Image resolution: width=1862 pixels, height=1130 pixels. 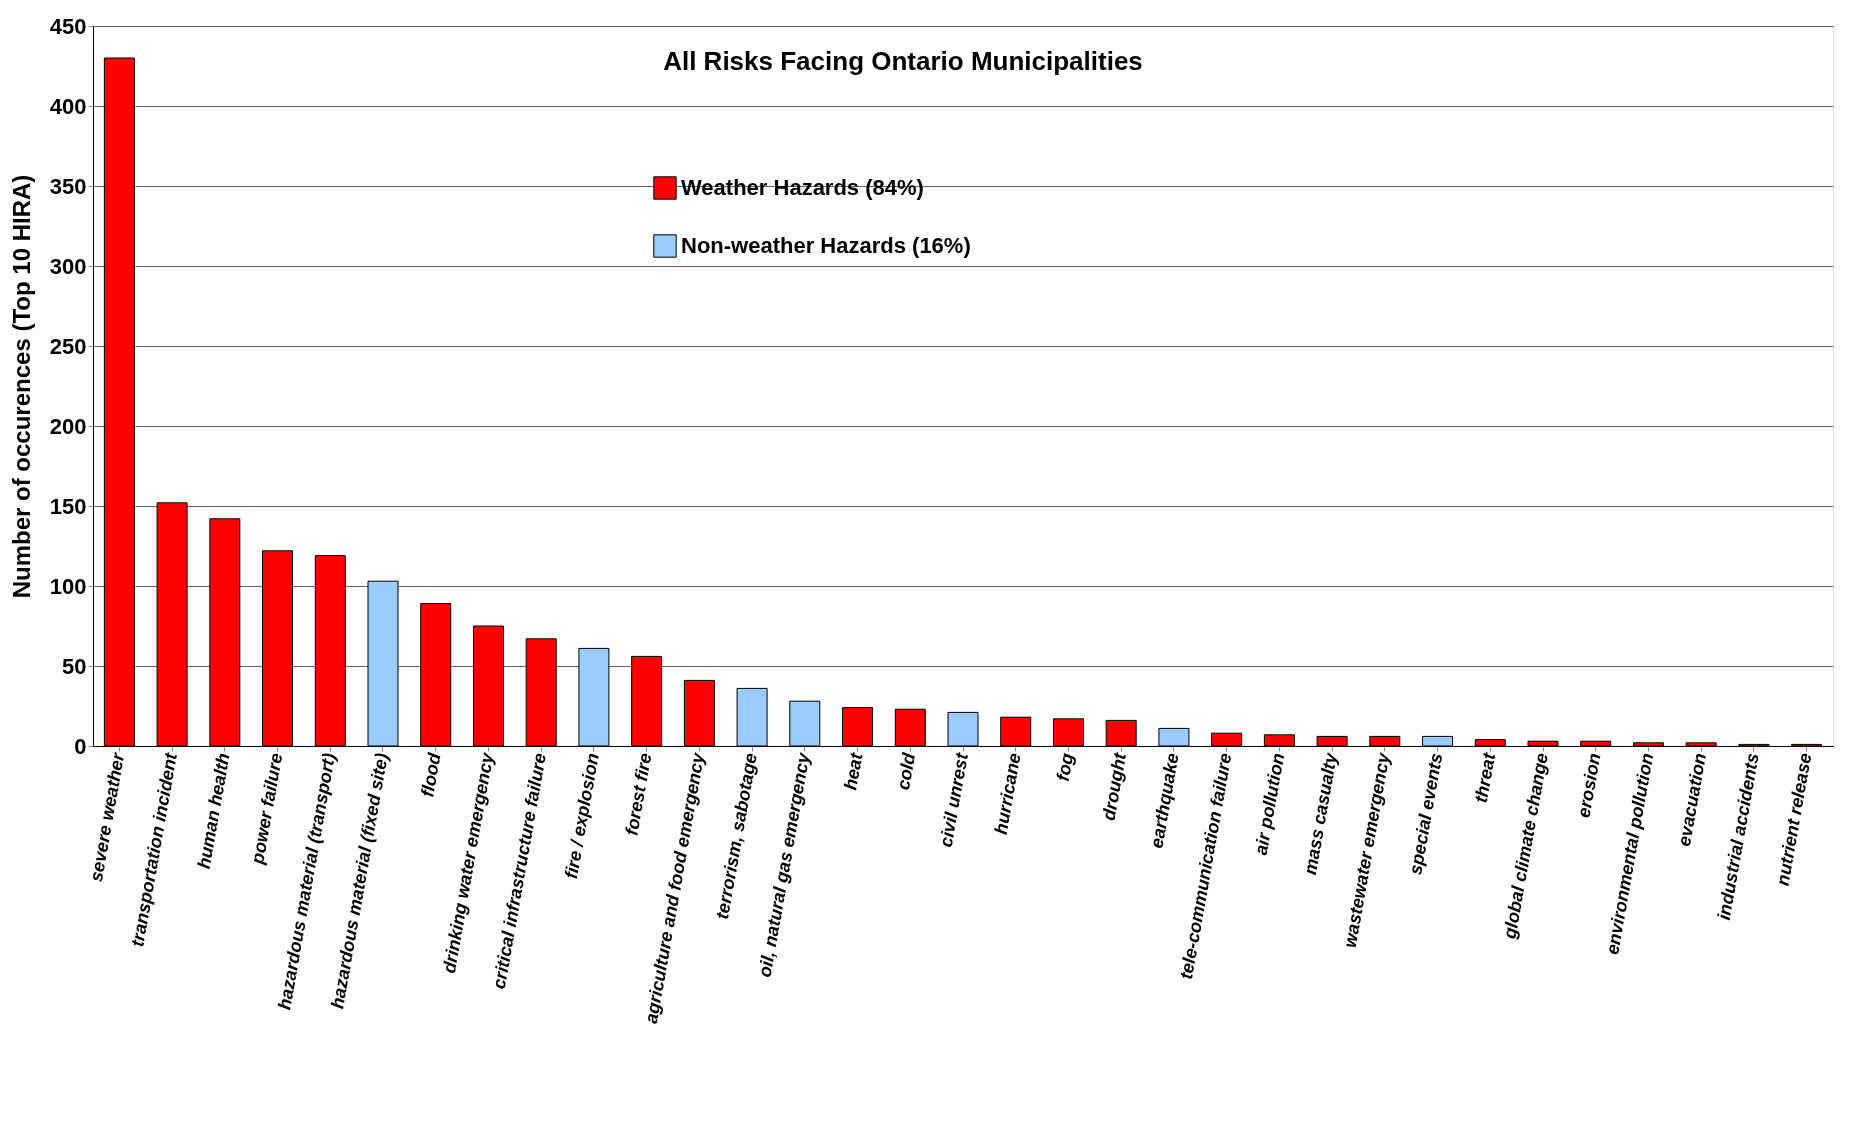 I want to click on y-tick-label: 350, so click(x=68, y=186).